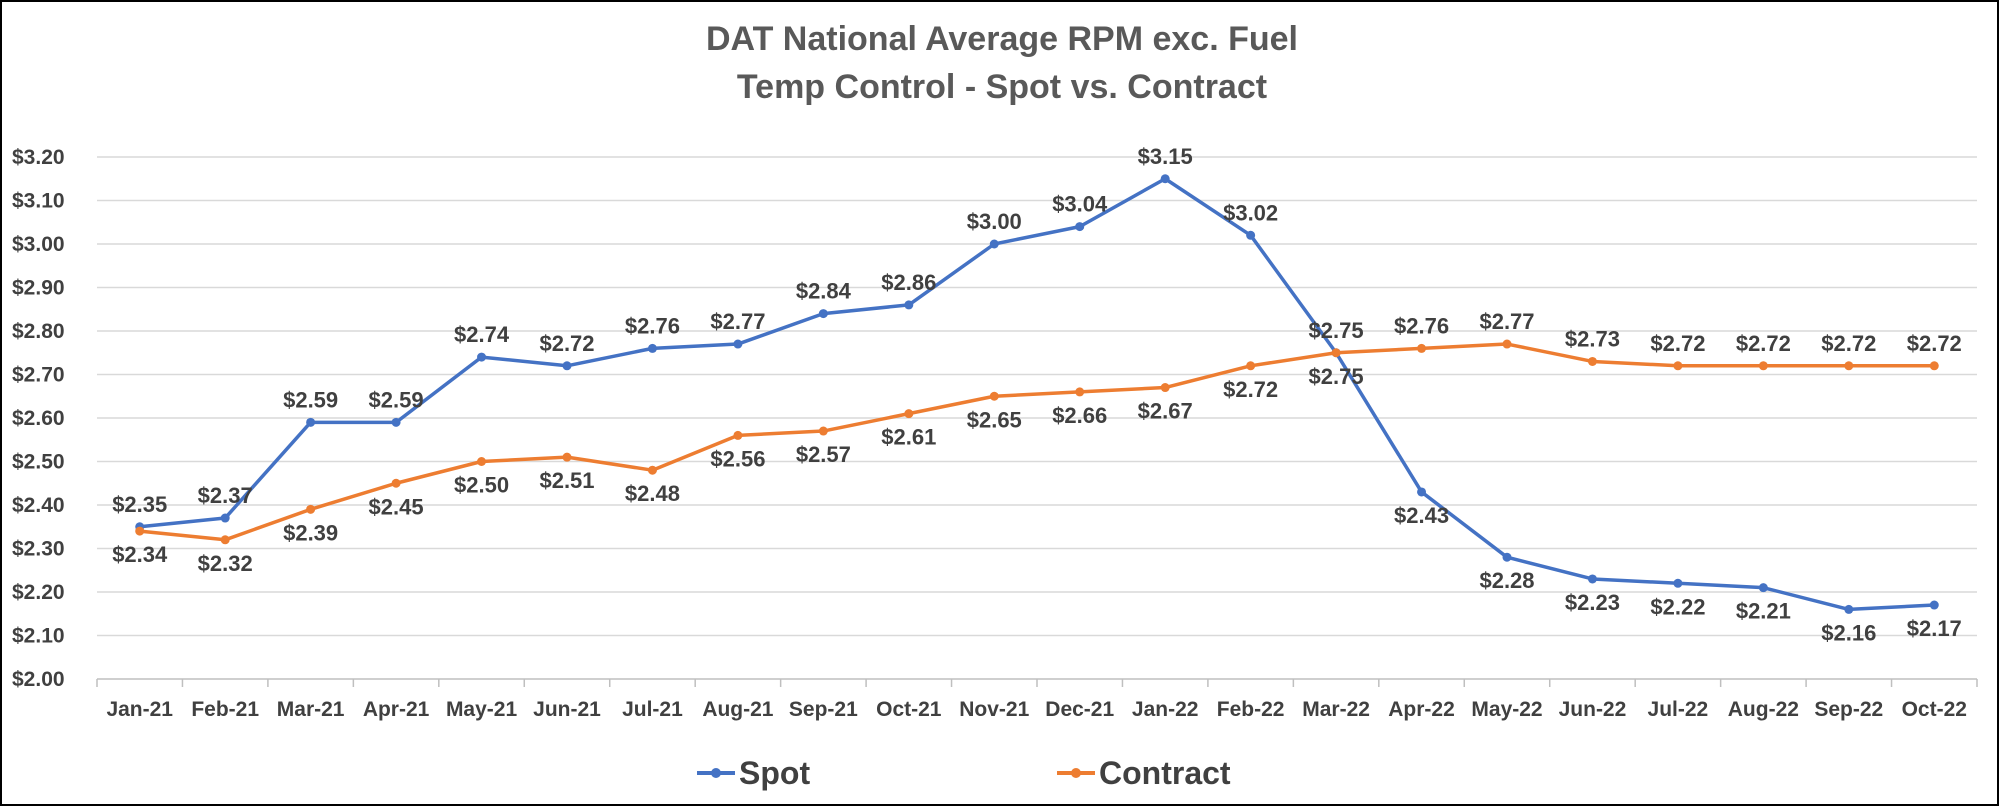 The image size is (1999, 806). Describe the element at coordinates (1592, 602) in the screenshot. I see `data-label-spot: $2.23` at that location.